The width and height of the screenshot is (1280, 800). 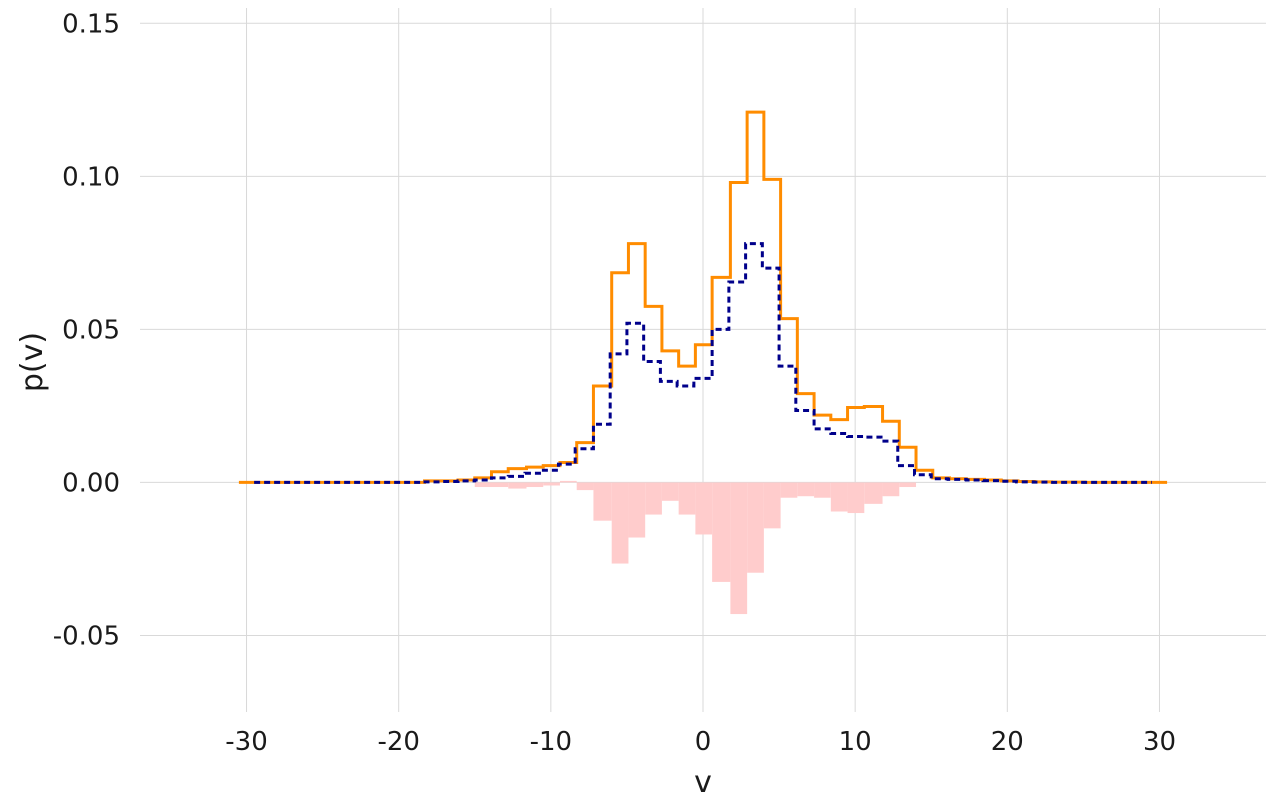 What do you see at coordinates (695, 547) in the screenshot?
I see `difference-bars` at bounding box center [695, 547].